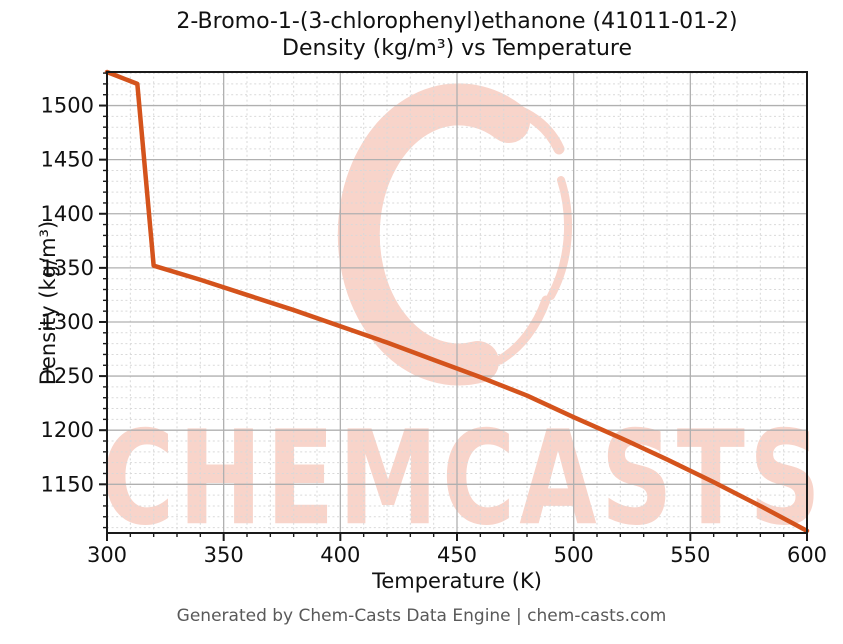 The image size is (843, 644). I want to click on y-tick-labels: 1150 1200 1250 1300 1350 1400 1450 1500, so click(67, 295).